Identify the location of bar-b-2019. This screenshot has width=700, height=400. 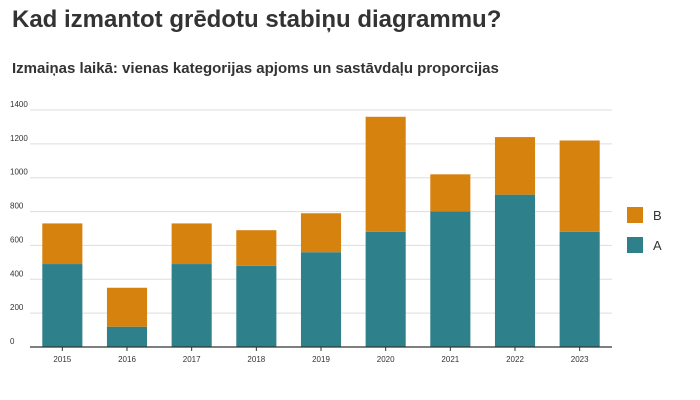
(321, 233).